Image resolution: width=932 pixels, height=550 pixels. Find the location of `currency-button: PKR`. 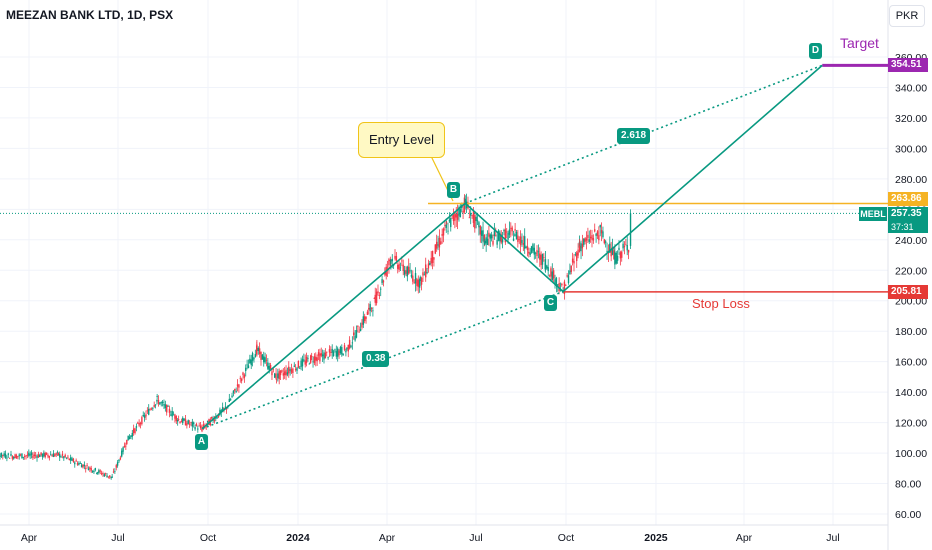

currency-button: PKR is located at coordinates (907, 16).